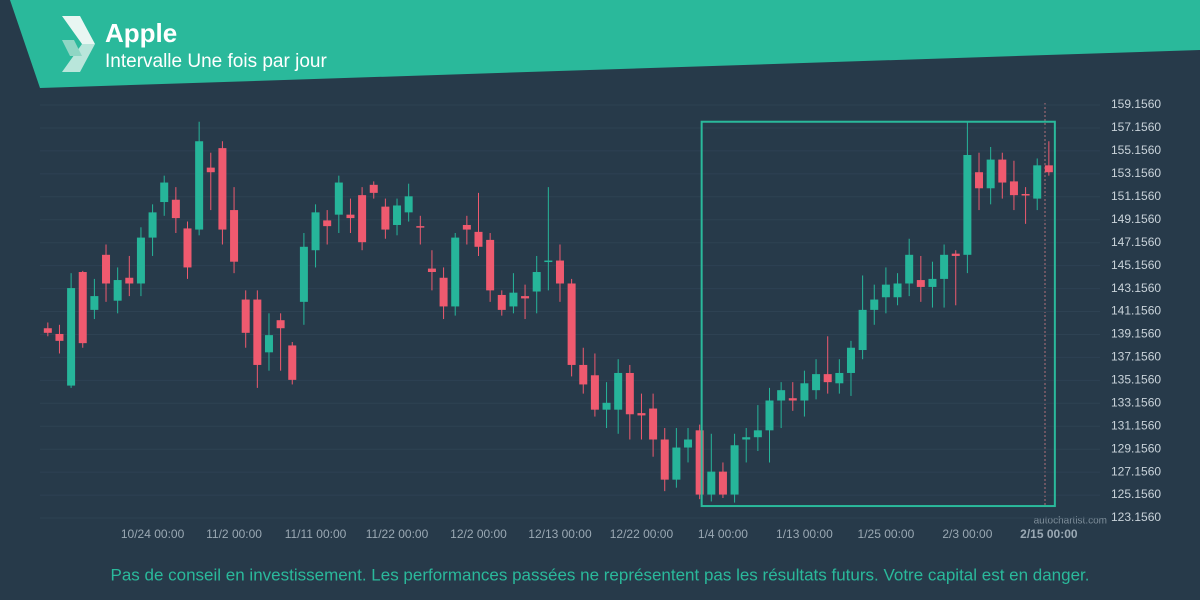 The height and width of the screenshot is (600, 1200). Describe the element at coordinates (1136, 402) in the screenshot. I see `y-tick-label: 133.1560` at that location.